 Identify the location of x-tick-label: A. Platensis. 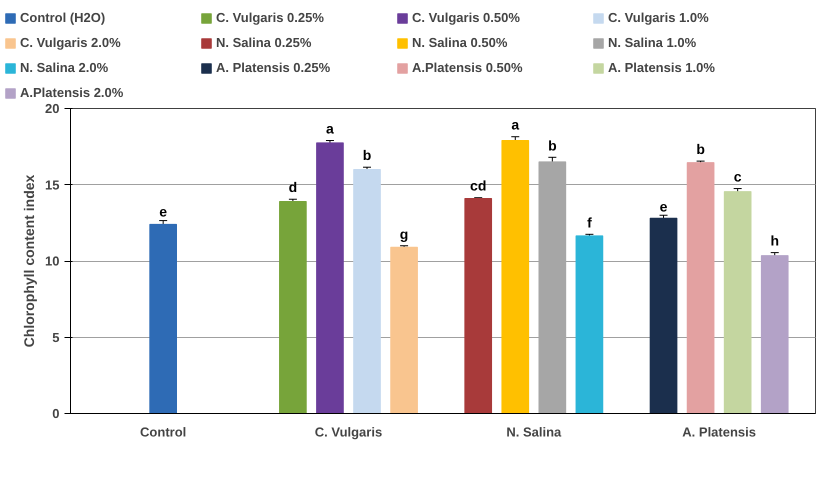
(719, 432).